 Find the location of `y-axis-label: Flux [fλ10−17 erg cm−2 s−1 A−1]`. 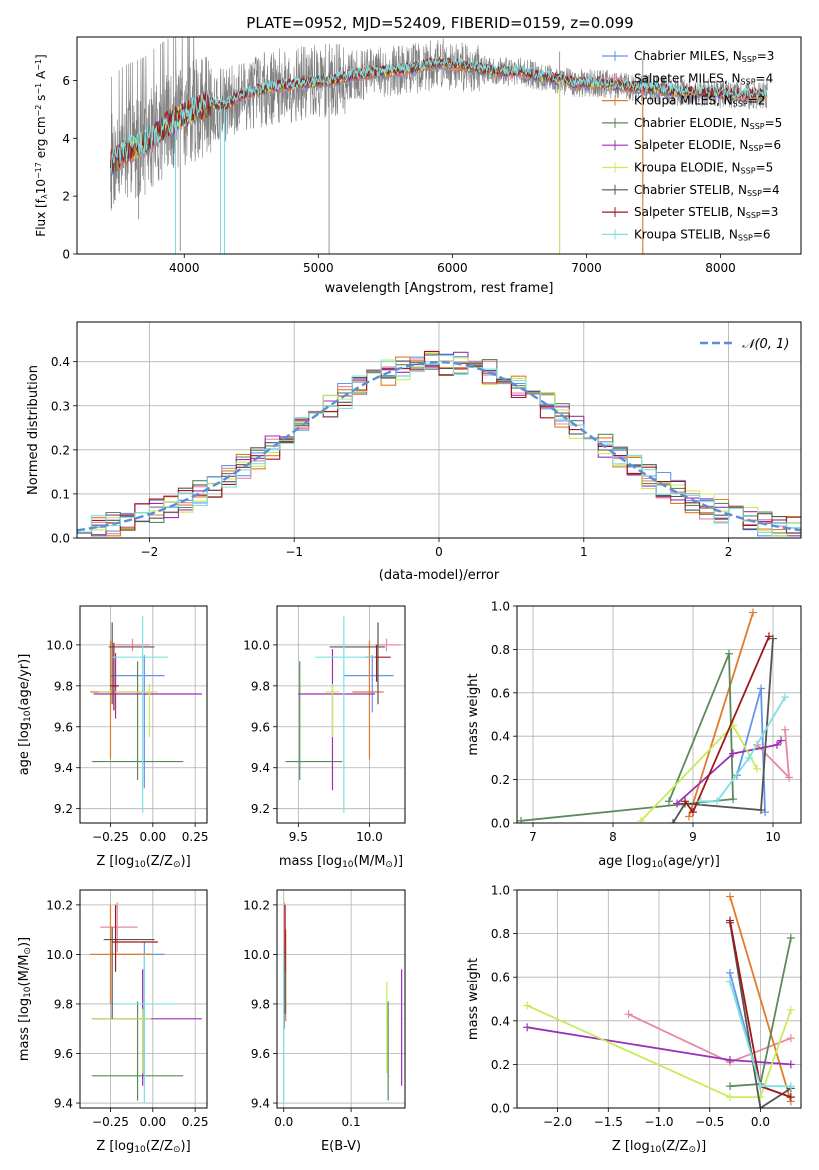

y-axis-label: Flux [fλ10−17 erg cm−2 s−1 A−1] is located at coordinates (42, 145).